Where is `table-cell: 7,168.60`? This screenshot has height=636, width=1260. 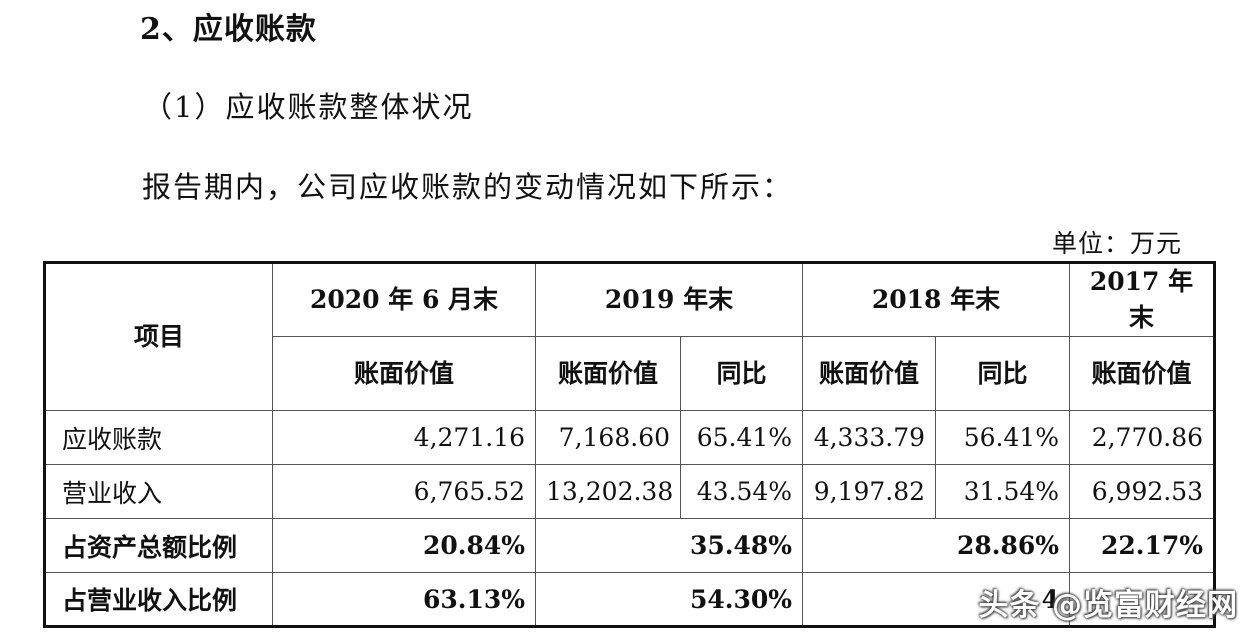
table-cell: 7,168.60 is located at coordinates (608, 437).